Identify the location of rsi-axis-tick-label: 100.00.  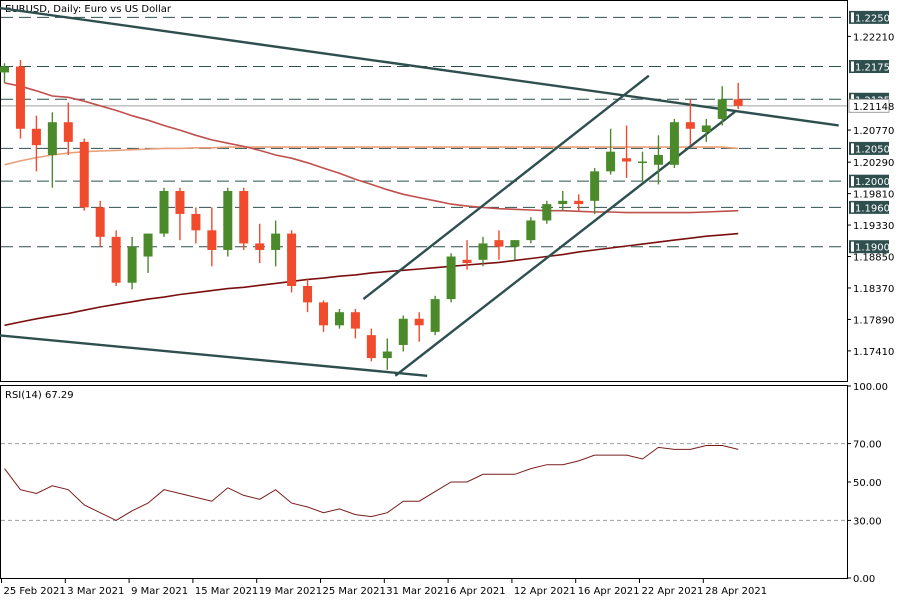
(870, 387).